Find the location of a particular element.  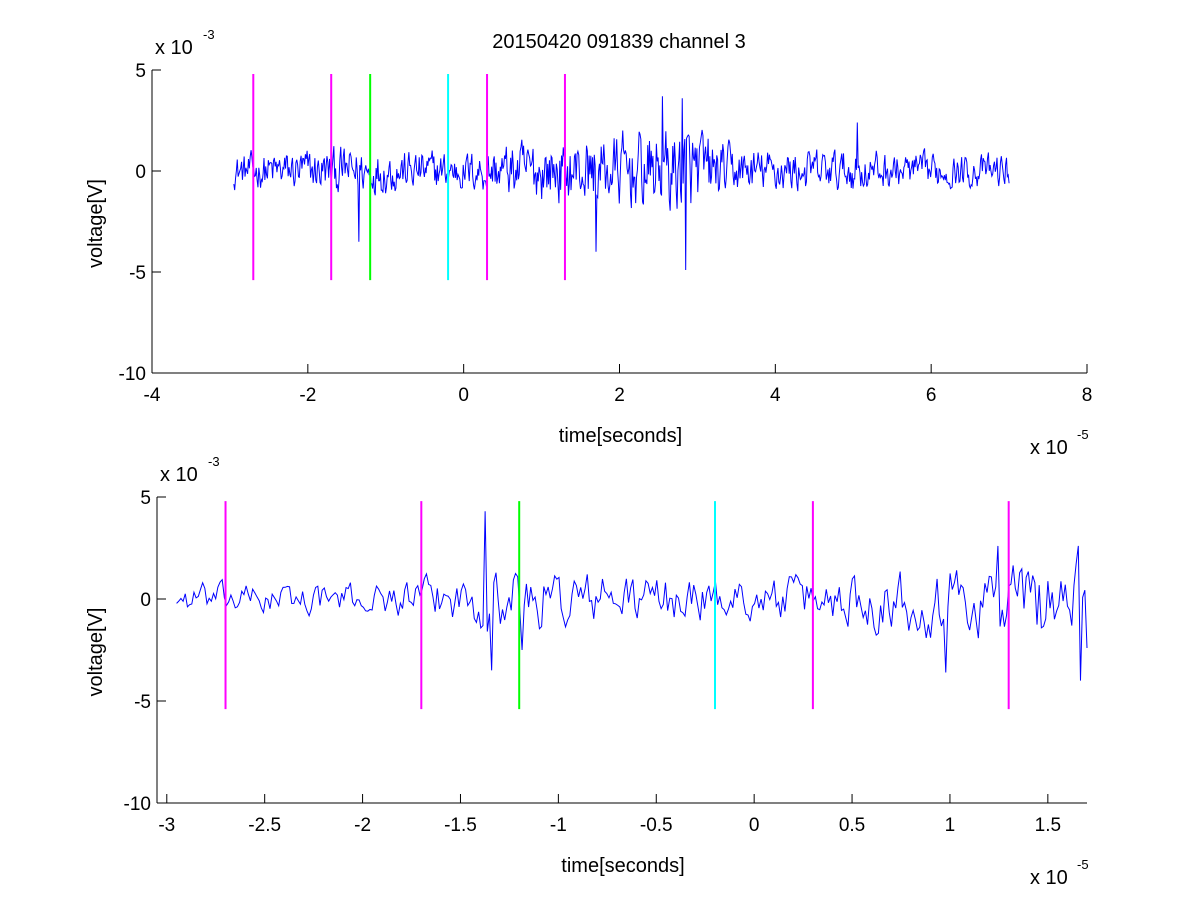

x-tick-label: -0.5 is located at coordinates (656, 825).